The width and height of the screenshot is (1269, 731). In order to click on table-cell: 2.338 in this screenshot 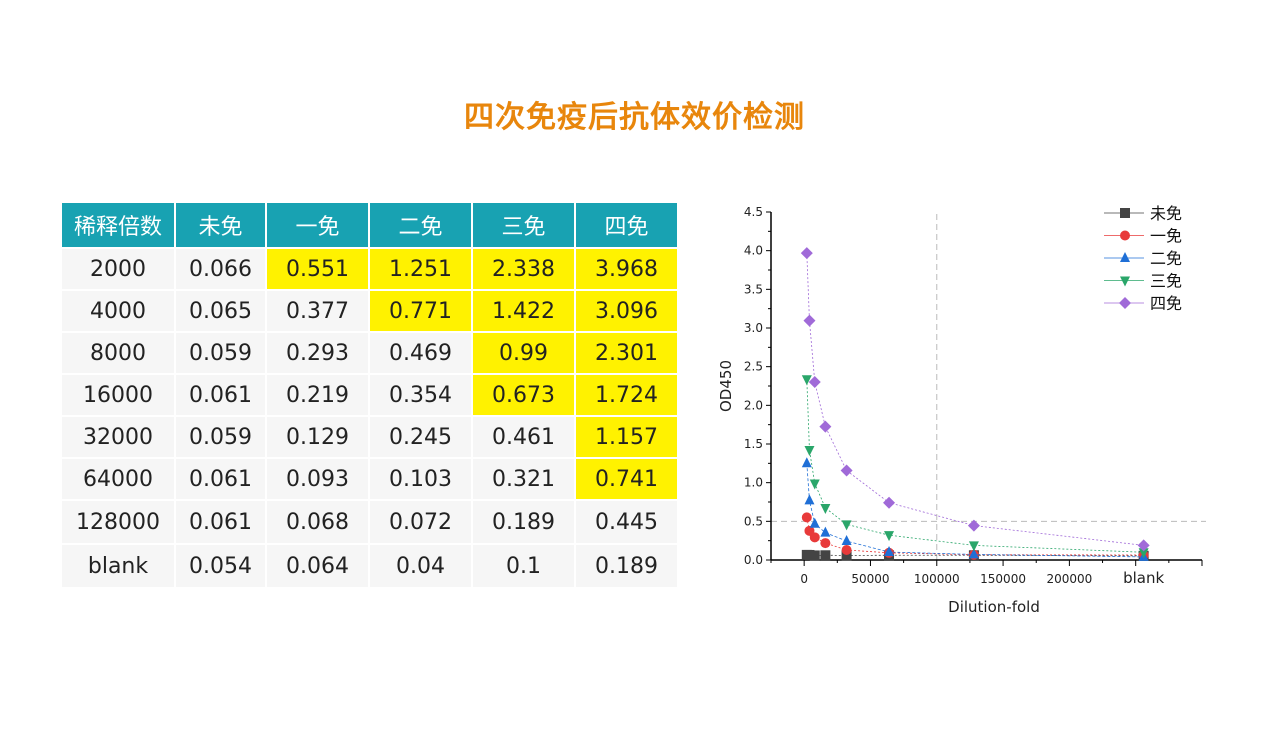, I will do `click(523, 269)`.